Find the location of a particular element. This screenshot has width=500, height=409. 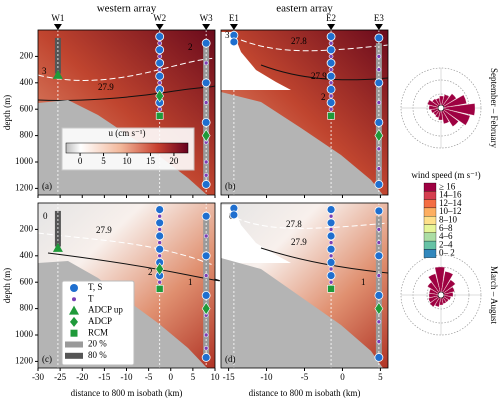

colorbar is located at coordinates (127, 148).